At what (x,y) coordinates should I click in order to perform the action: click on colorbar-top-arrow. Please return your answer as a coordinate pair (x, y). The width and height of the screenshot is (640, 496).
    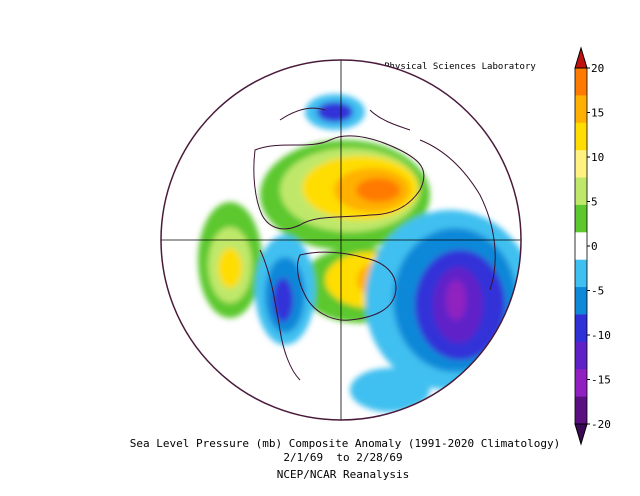
    Looking at the image, I should click on (581, 57).